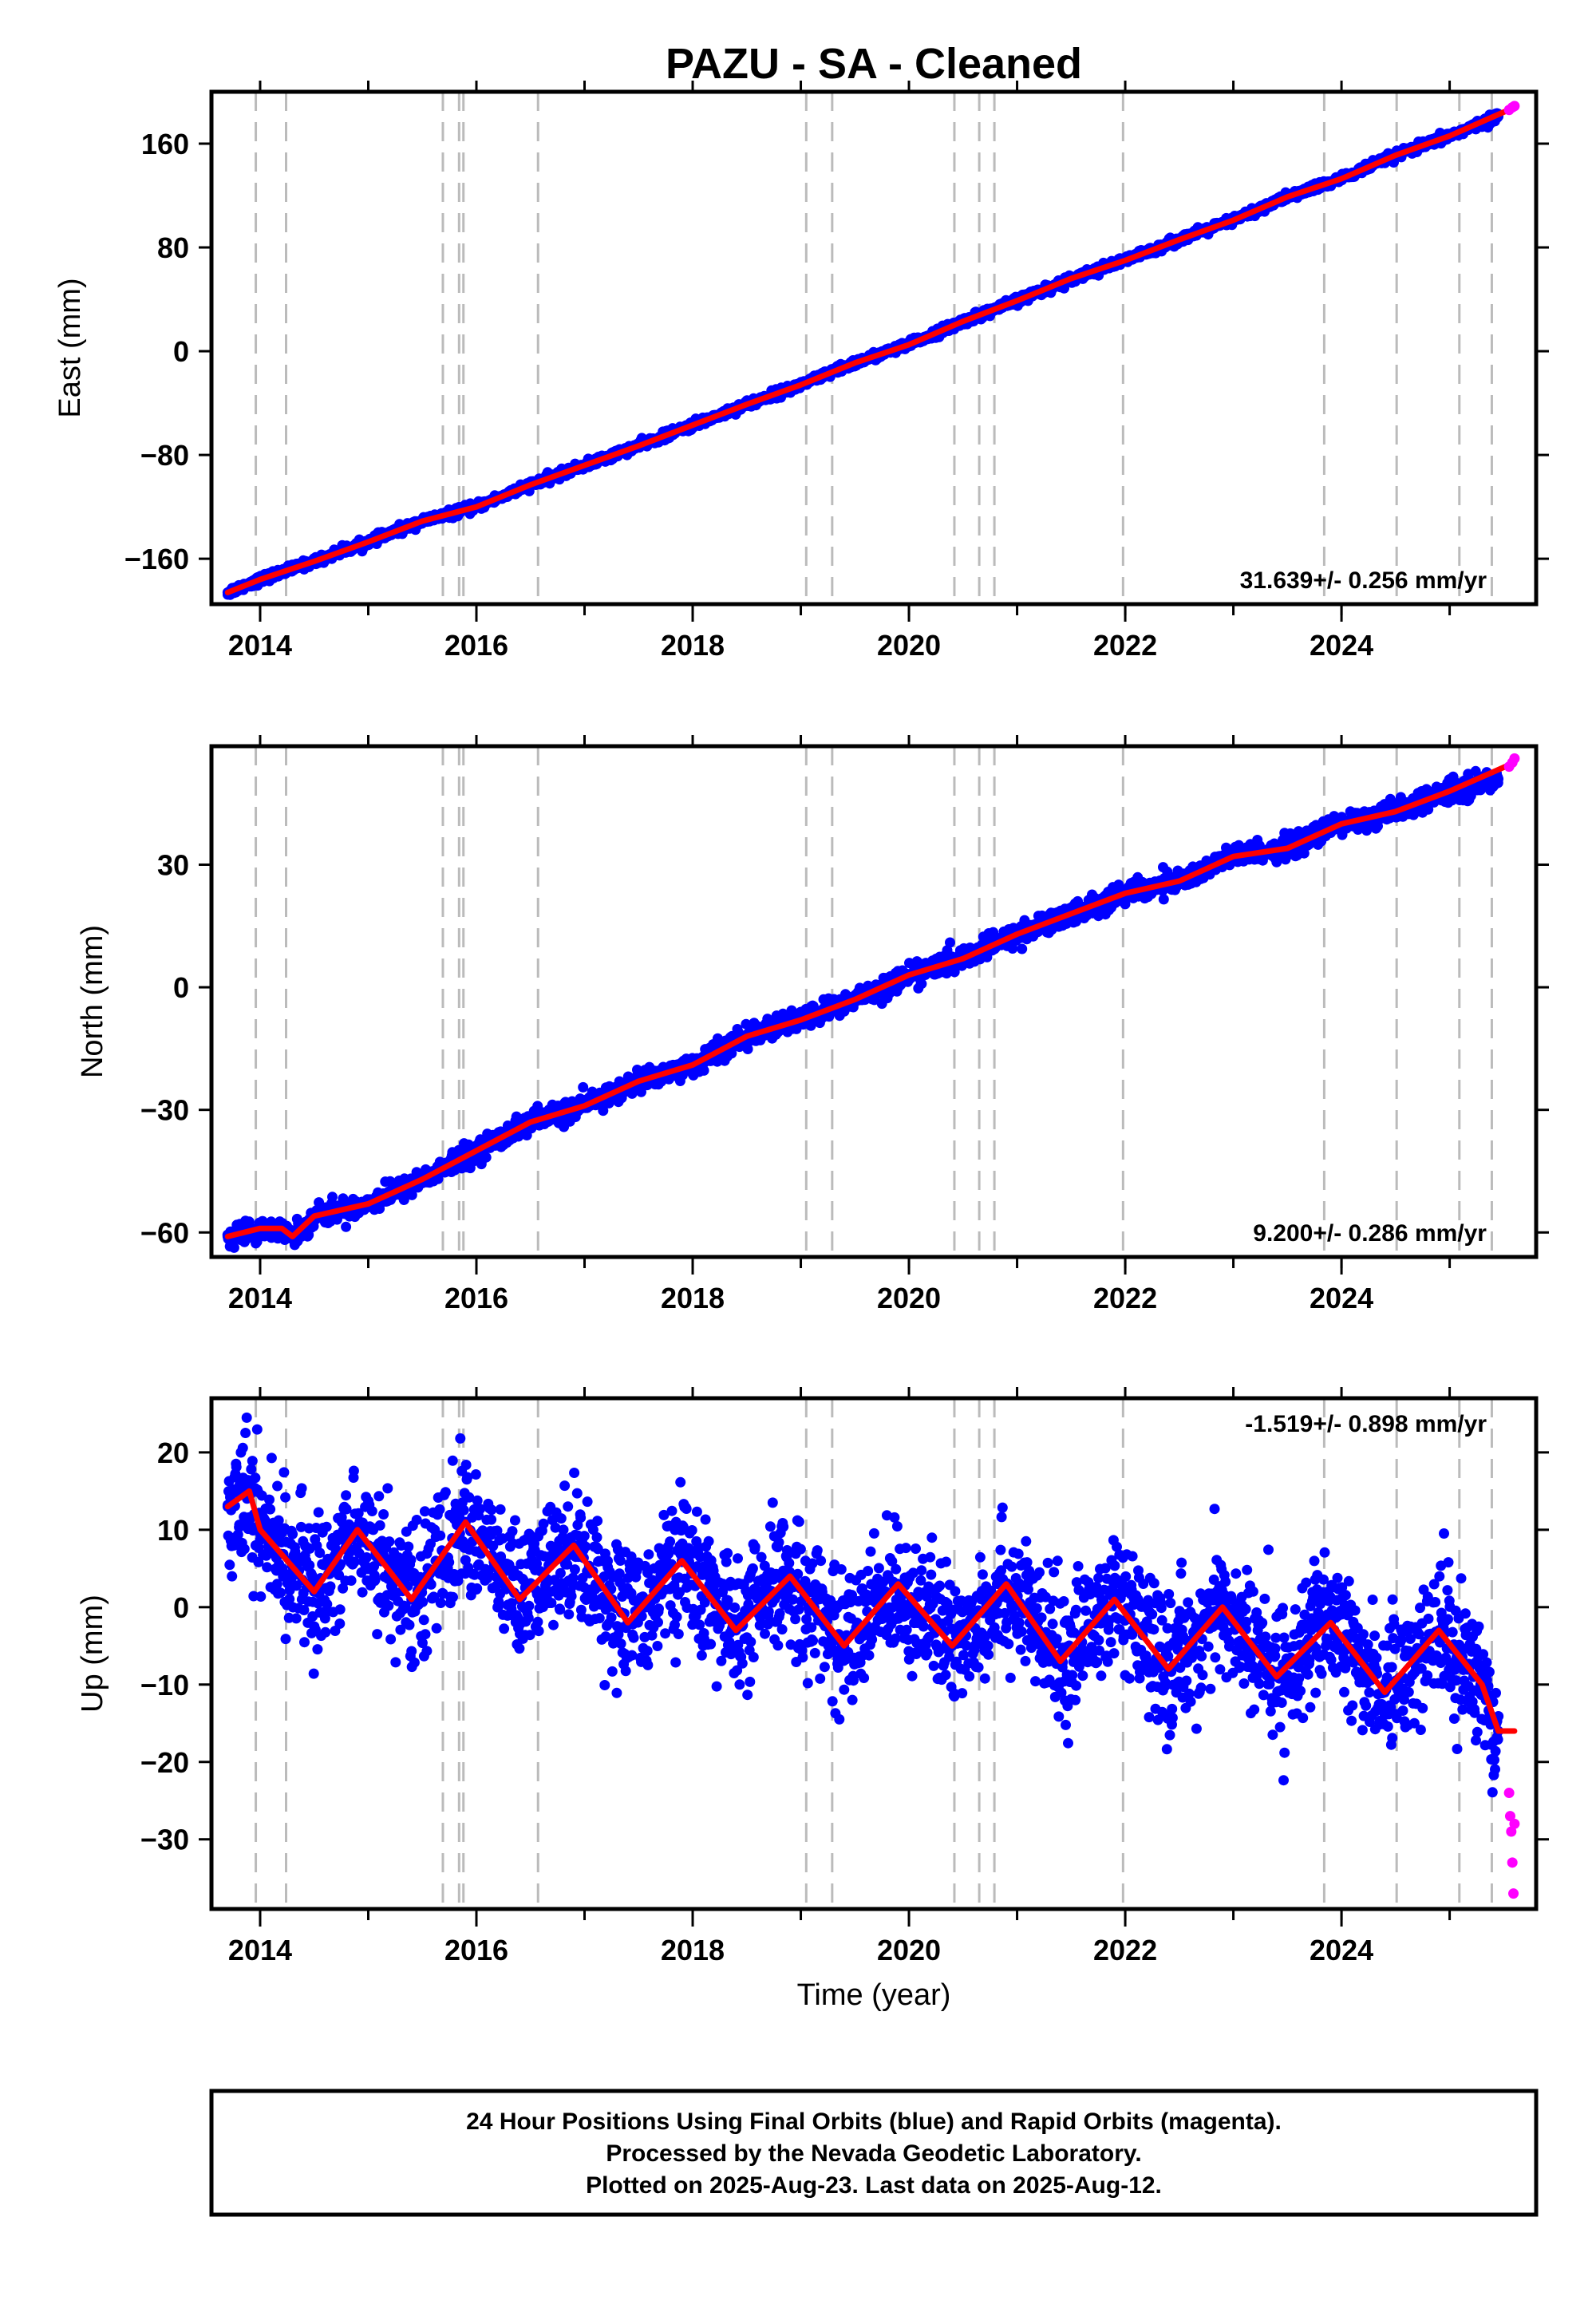 The height and width of the screenshot is (2316, 1596). Describe the element at coordinates (693, 1298) in the screenshot. I see `north-x-tick-label: 2018` at that location.